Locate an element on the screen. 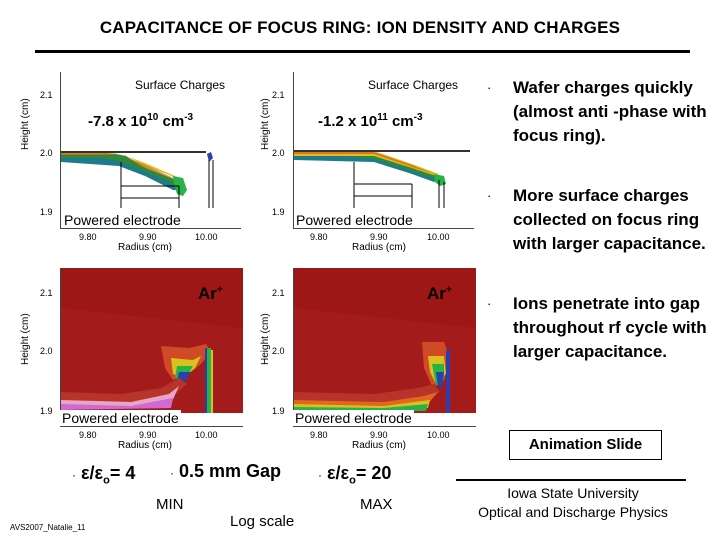  density-label-left: -7.8 x 1010 cm-3 is located at coordinates (140, 121).